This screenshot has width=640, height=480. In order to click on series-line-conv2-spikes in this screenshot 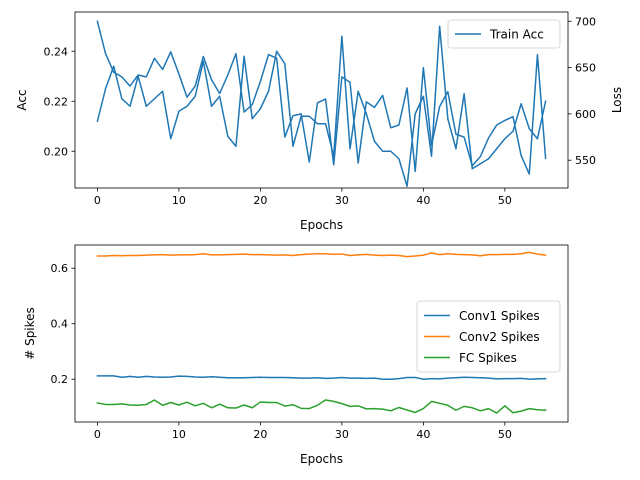, I will do `click(321, 254)`.